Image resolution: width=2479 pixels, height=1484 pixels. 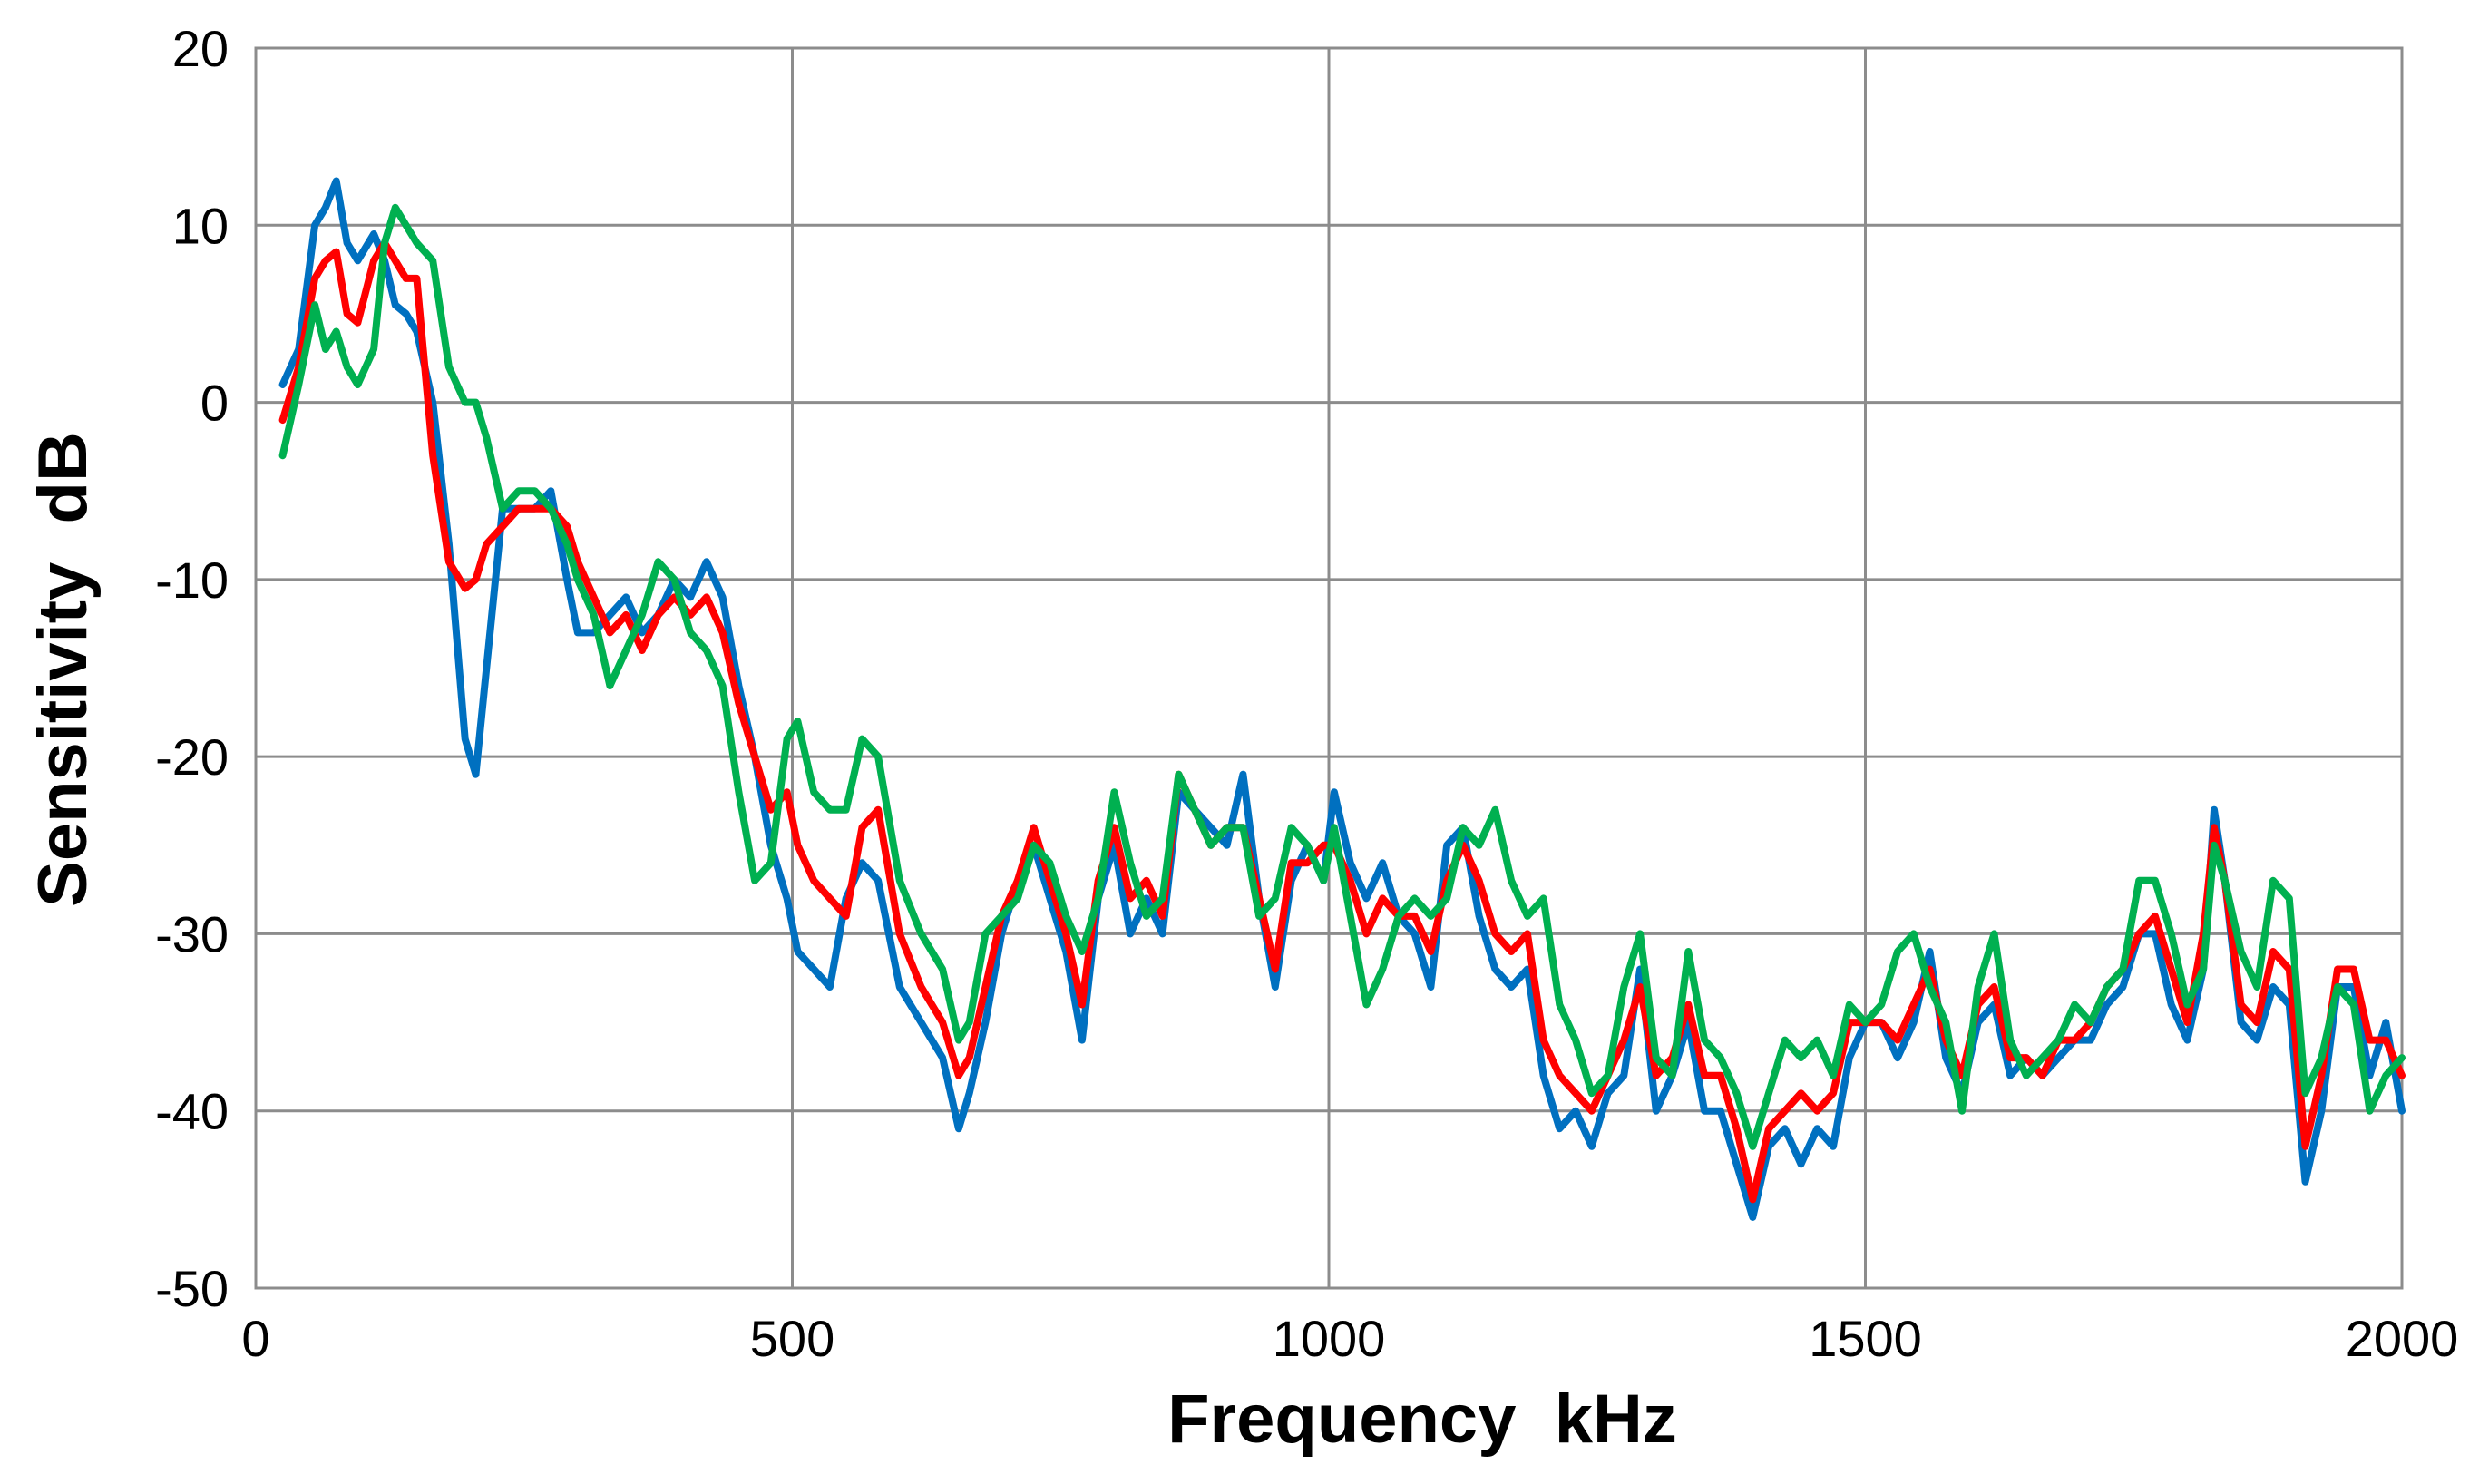 I want to click on y-axis-title: Sensitivity dB, so click(x=63, y=670).